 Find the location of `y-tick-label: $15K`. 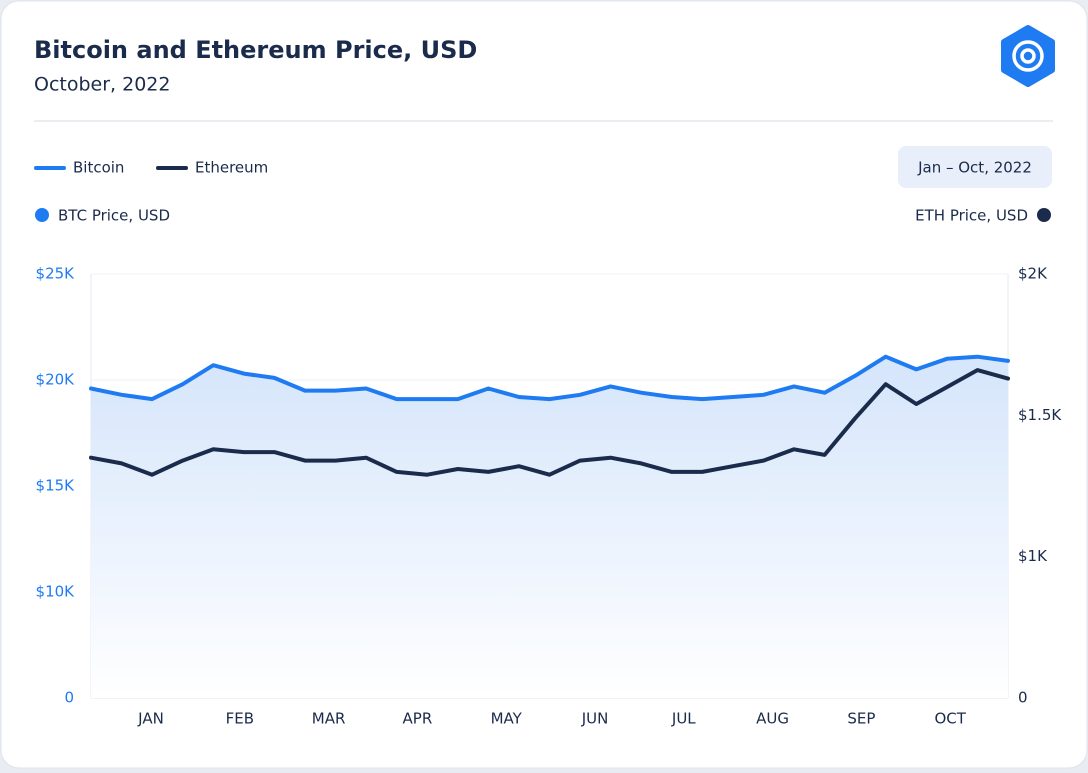

y-tick-label: $15K is located at coordinates (56, 486).